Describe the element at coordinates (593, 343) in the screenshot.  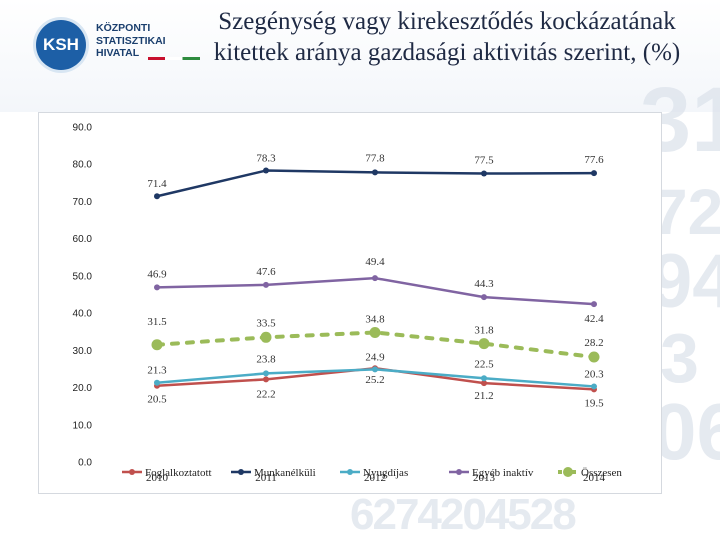
I see `data-label: 28.2` at that location.